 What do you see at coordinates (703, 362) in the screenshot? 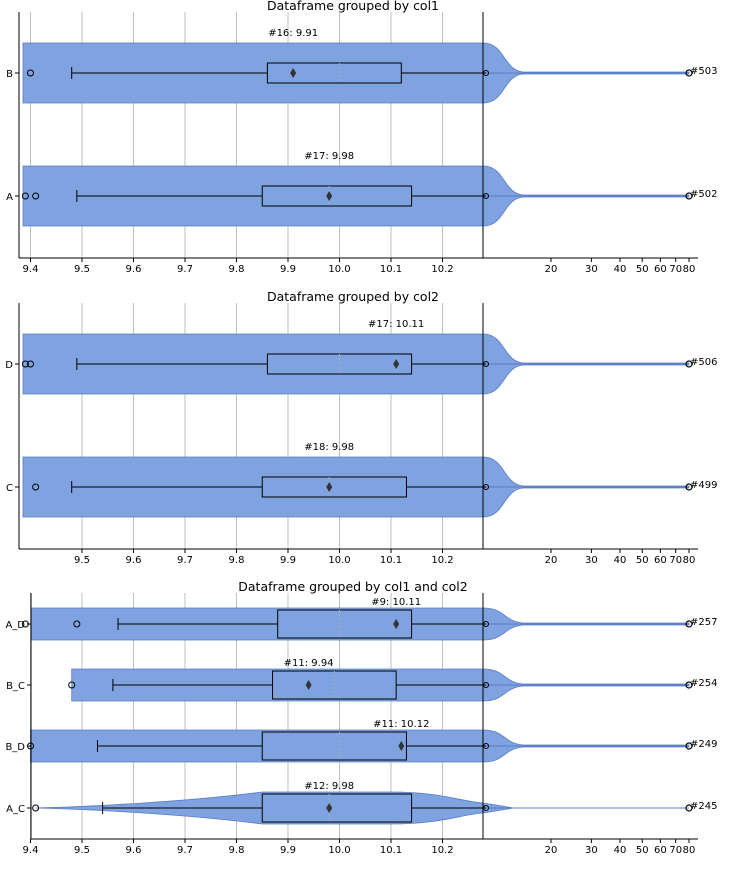
I see `count-label: #506` at bounding box center [703, 362].